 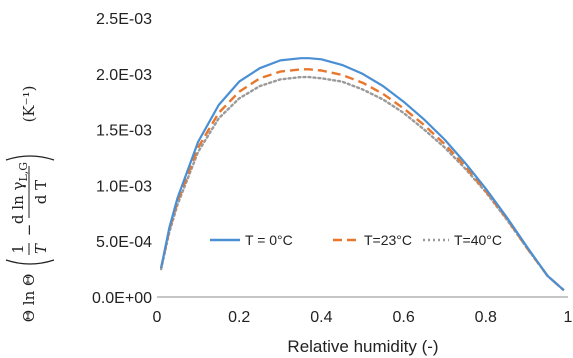 I want to click on y-tick-label: 0.0E+00, so click(x=122, y=298).